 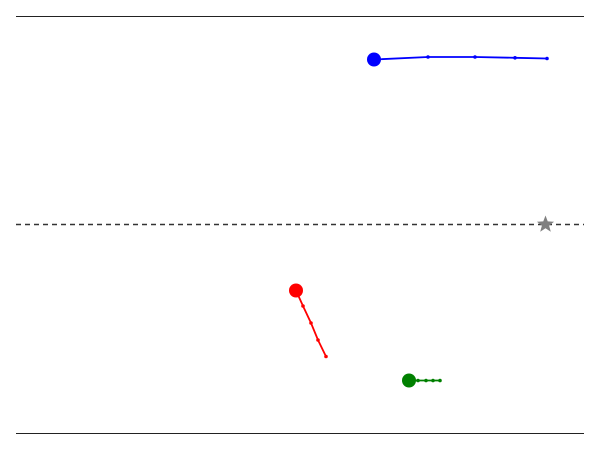 I want to click on trail-red-head, so click(x=296, y=290).